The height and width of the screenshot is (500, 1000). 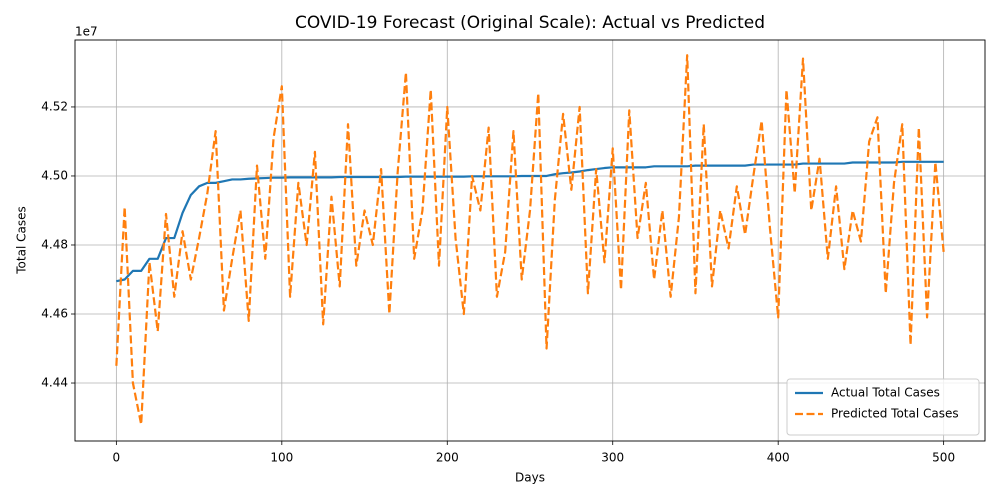 What do you see at coordinates (54, 175) in the screenshot?
I see `y-tick-label: 4.50` at bounding box center [54, 175].